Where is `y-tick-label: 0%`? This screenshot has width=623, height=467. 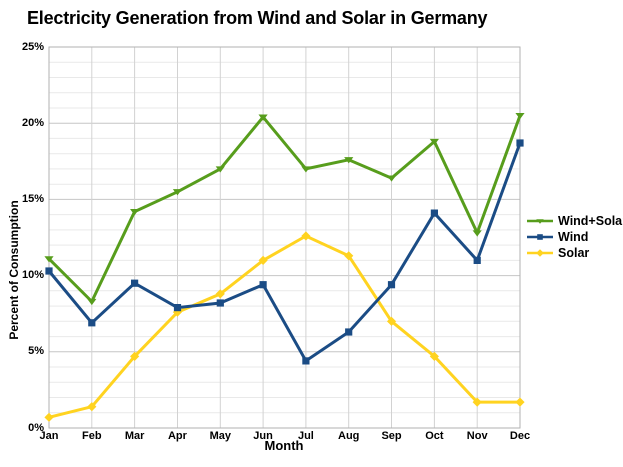
y-tick-label: 0% is located at coordinates (36, 427).